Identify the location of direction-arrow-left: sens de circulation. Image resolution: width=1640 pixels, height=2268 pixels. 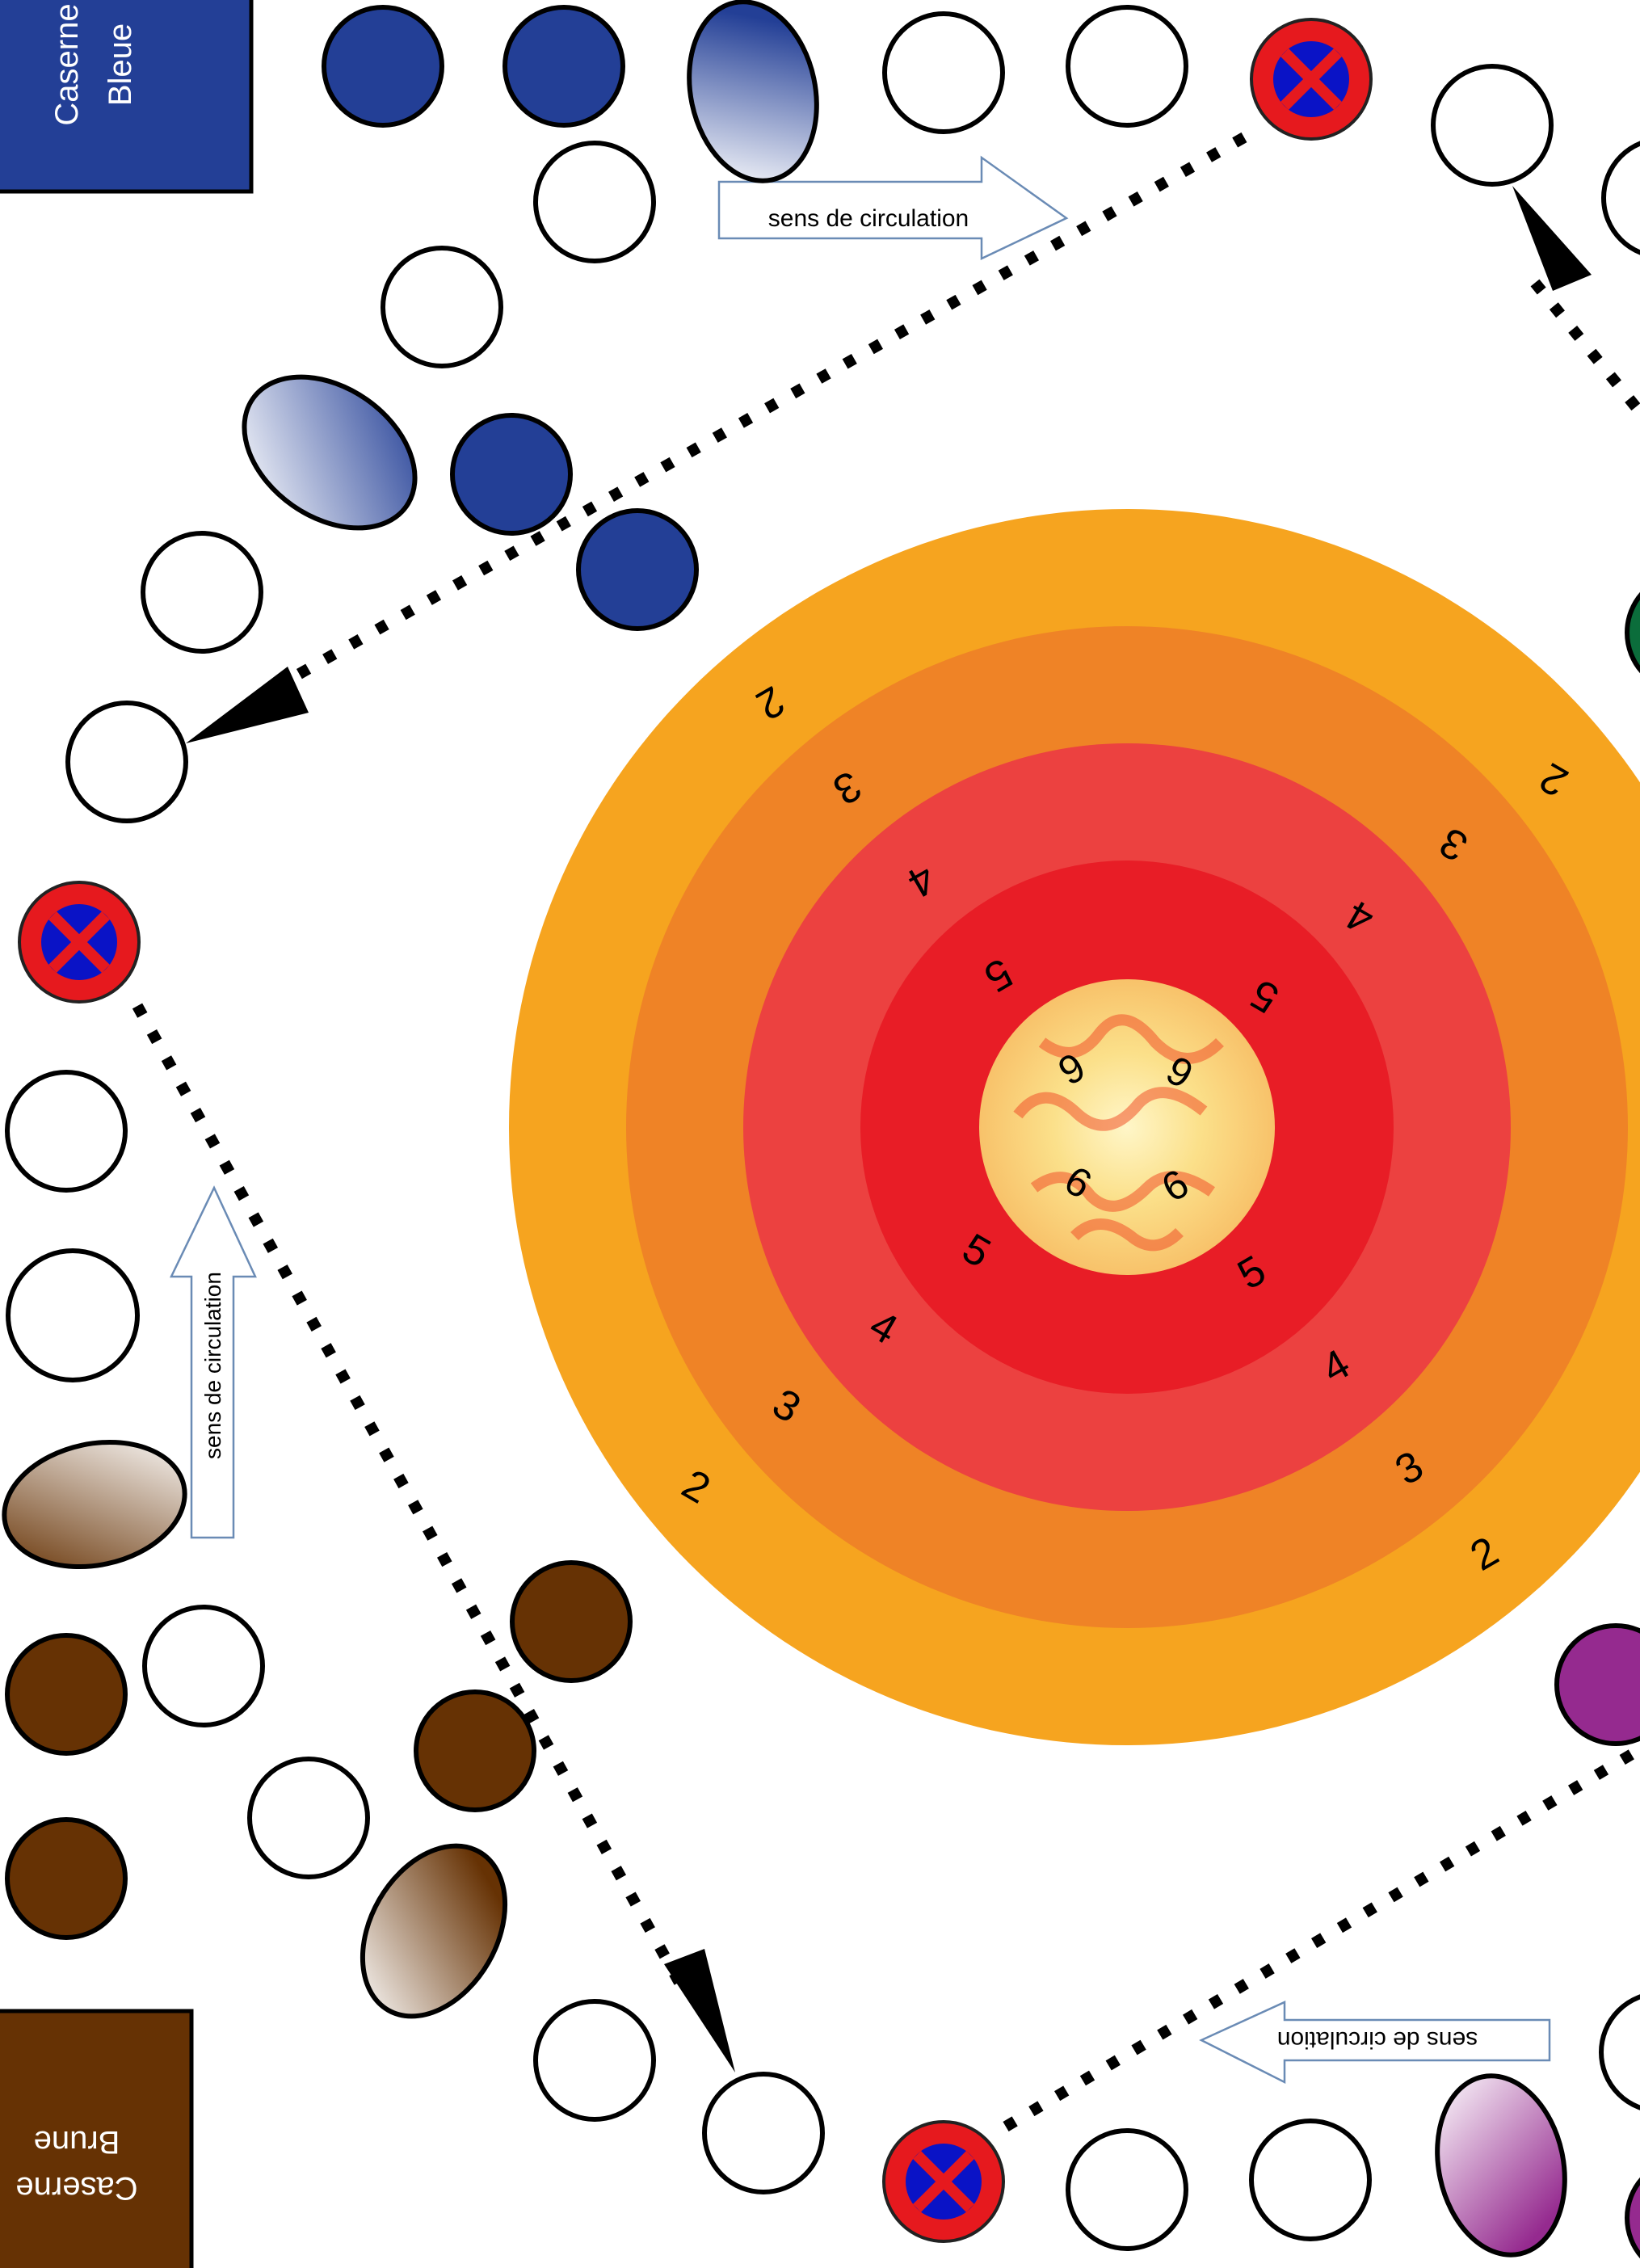
(213, 1362).